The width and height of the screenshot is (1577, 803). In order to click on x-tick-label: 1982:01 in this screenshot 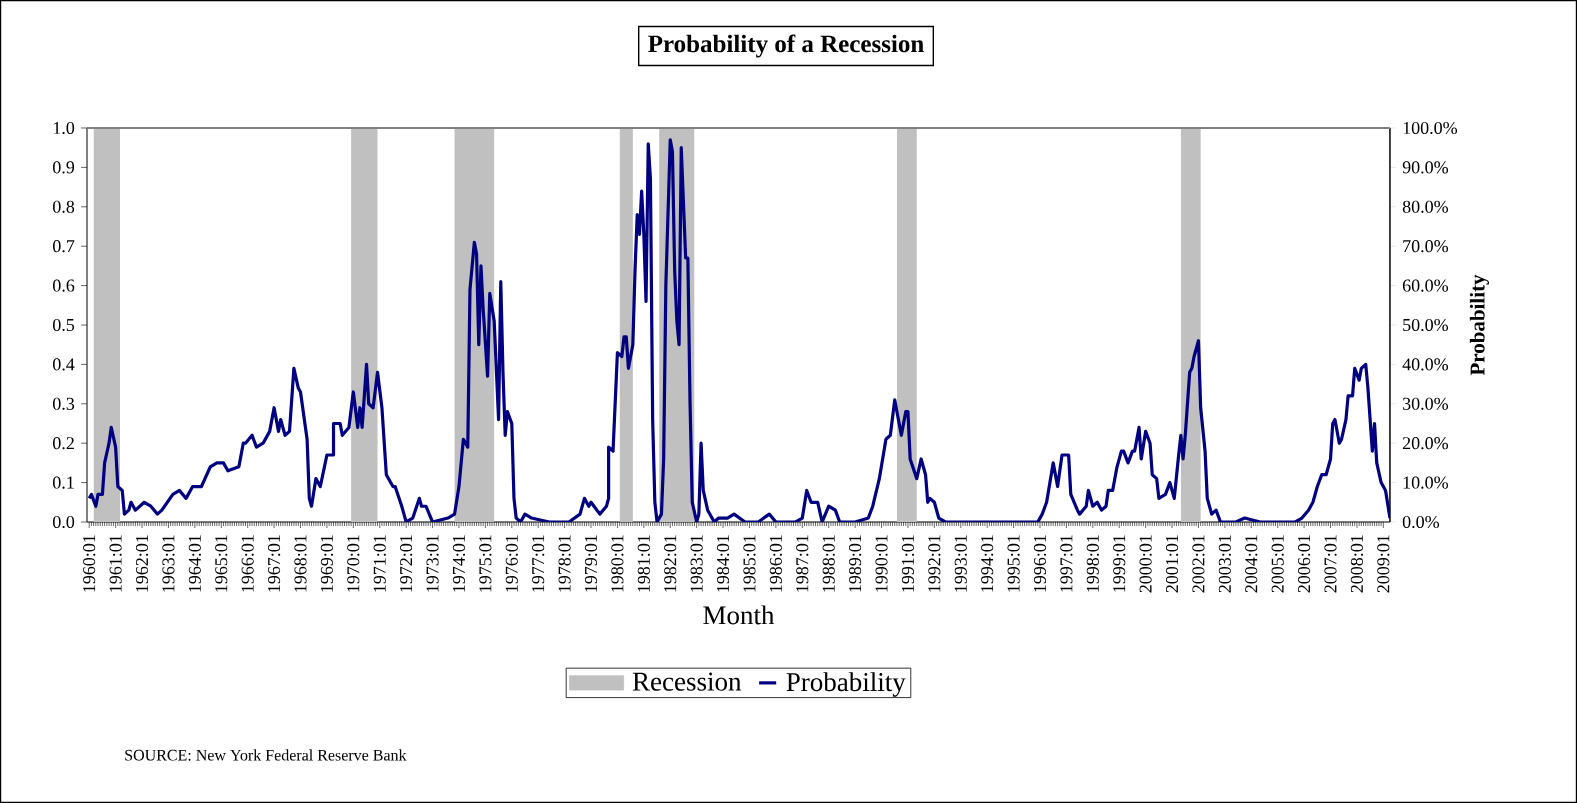, I will do `click(670, 563)`.